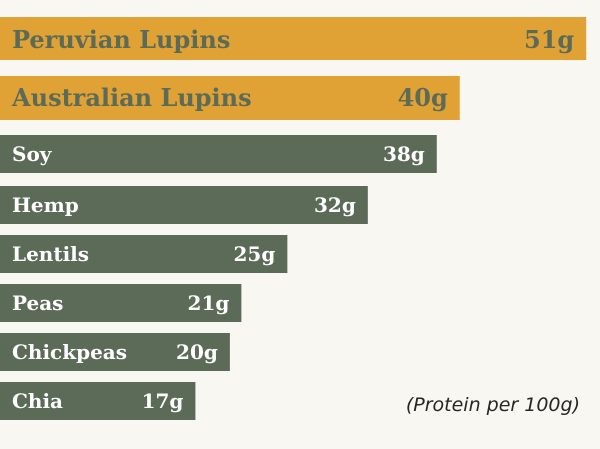 The height and width of the screenshot is (449, 600). I want to click on bar-value-label: 25g, so click(255, 254).